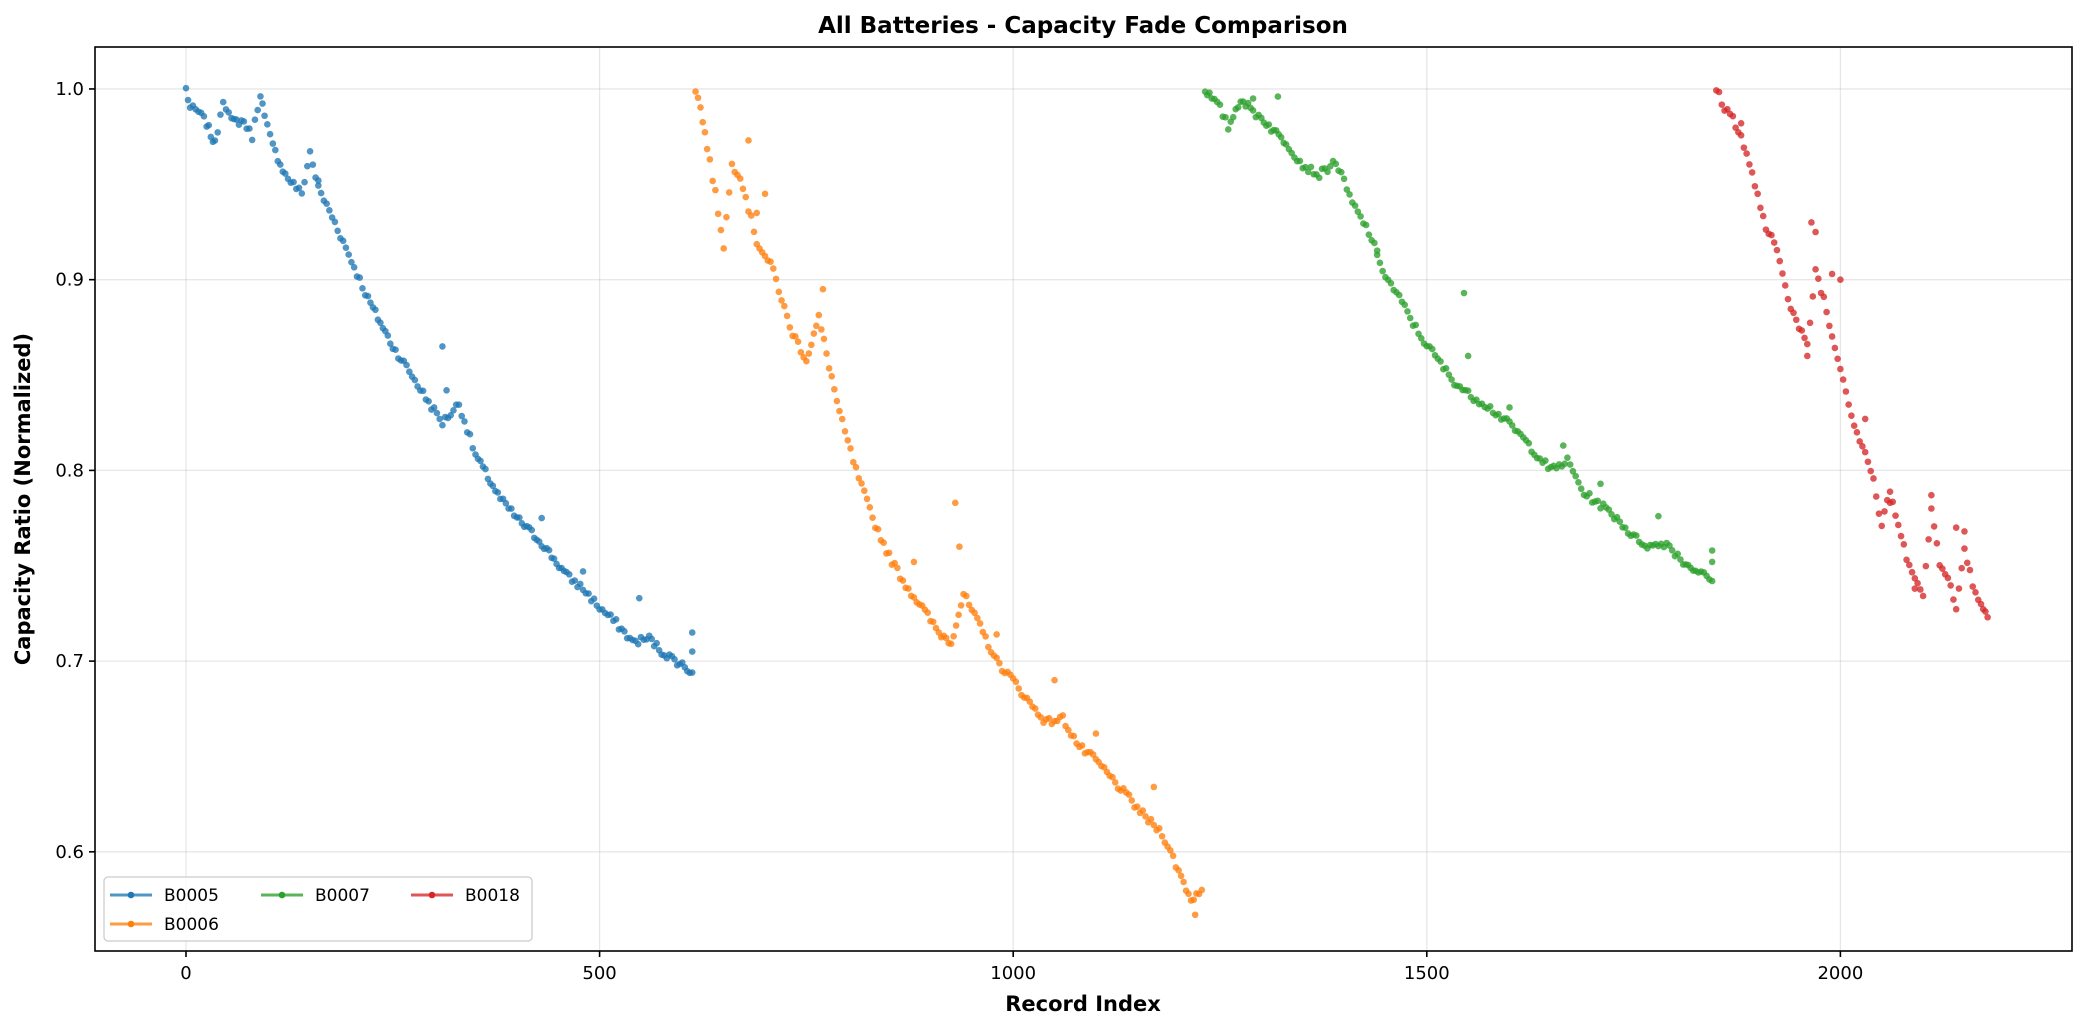 This screenshot has width=2085, height=1032. What do you see at coordinates (342, 896) in the screenshot?
I see `legend-label-b0007: B0007` at bounding box center [342, 896].